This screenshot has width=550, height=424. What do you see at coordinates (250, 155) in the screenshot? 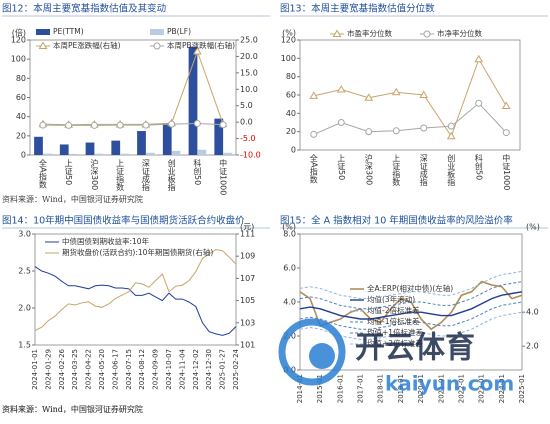
I see `y2-tick-label: -10.0` at bounding box center [250, 155].